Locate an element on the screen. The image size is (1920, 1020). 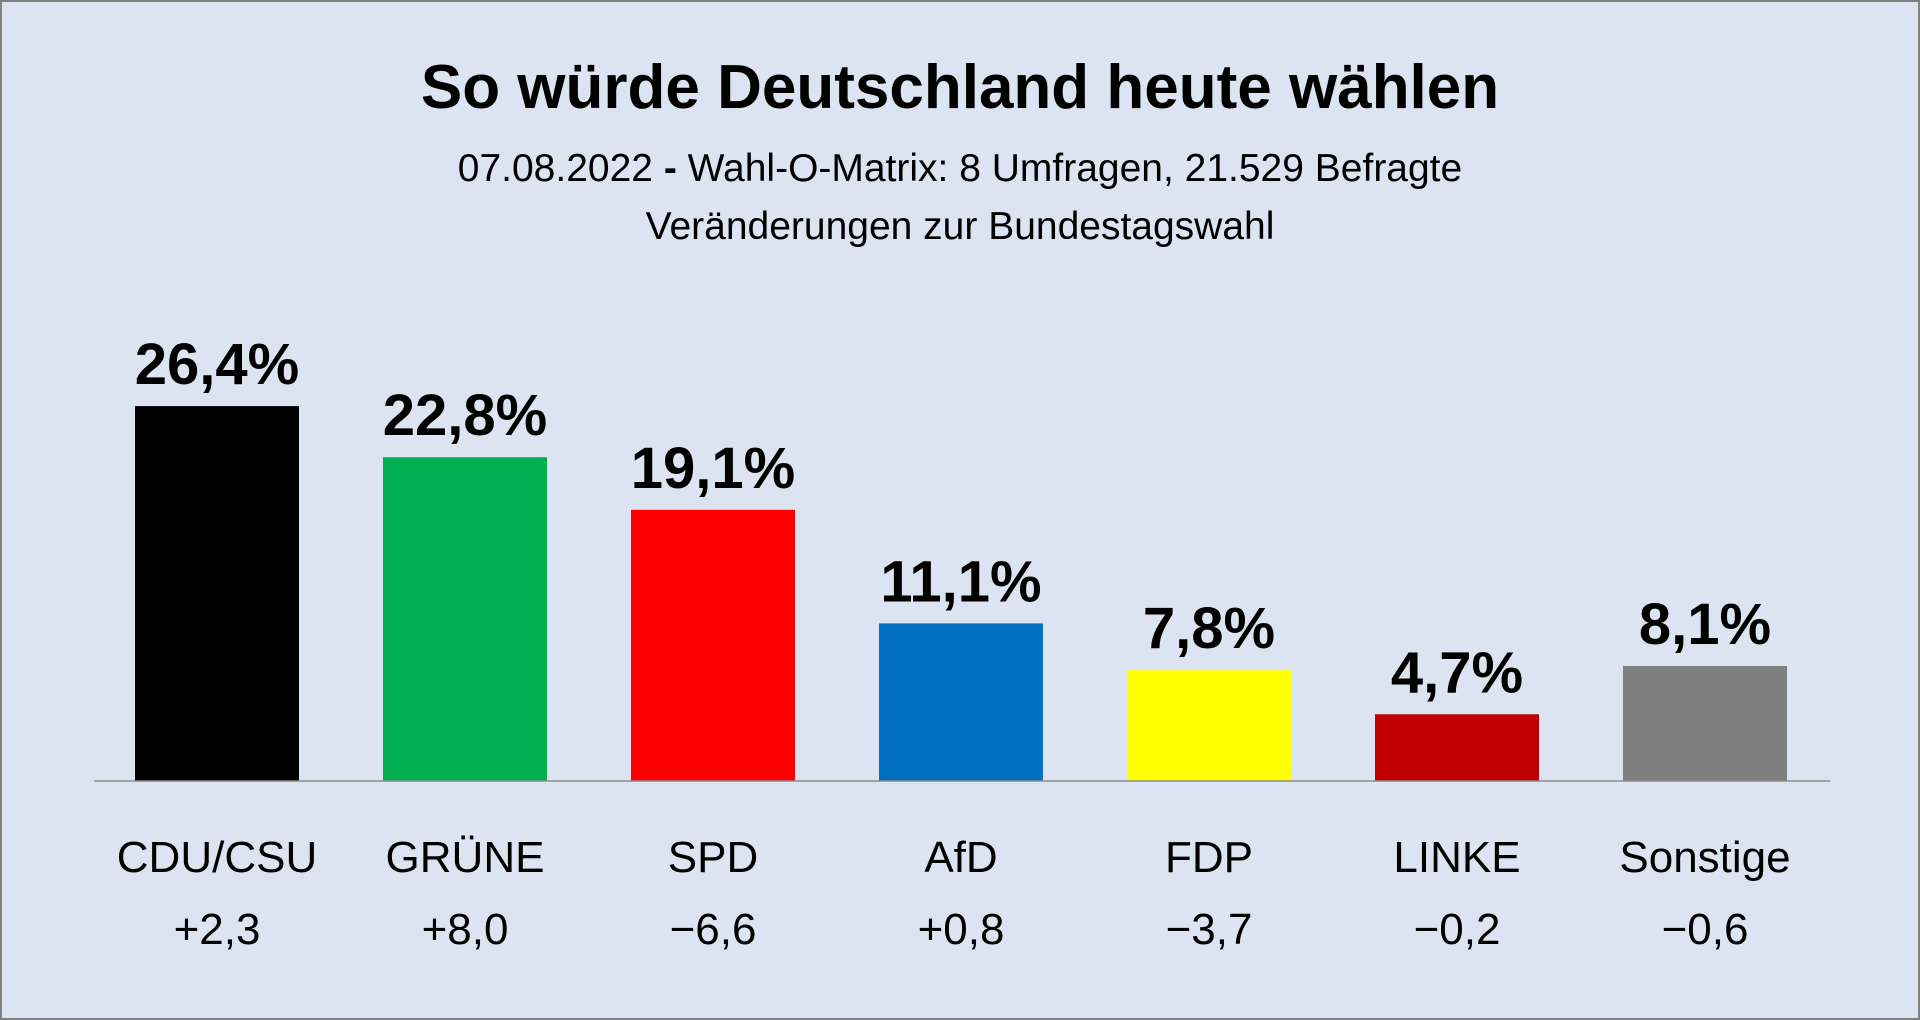
category-label: Sonstige is located at coordinates (1704, 857).